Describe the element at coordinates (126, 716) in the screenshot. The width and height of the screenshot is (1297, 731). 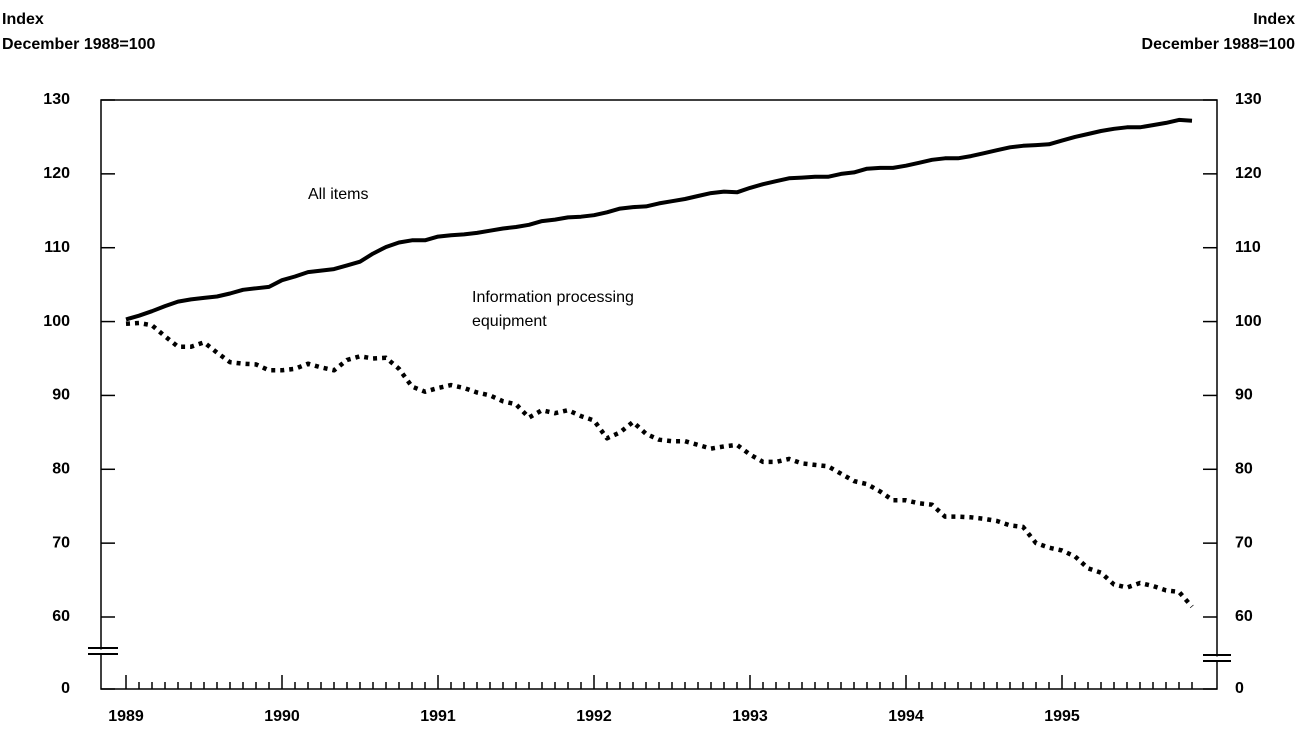
I see `x-tick-label: 1989` at that location.